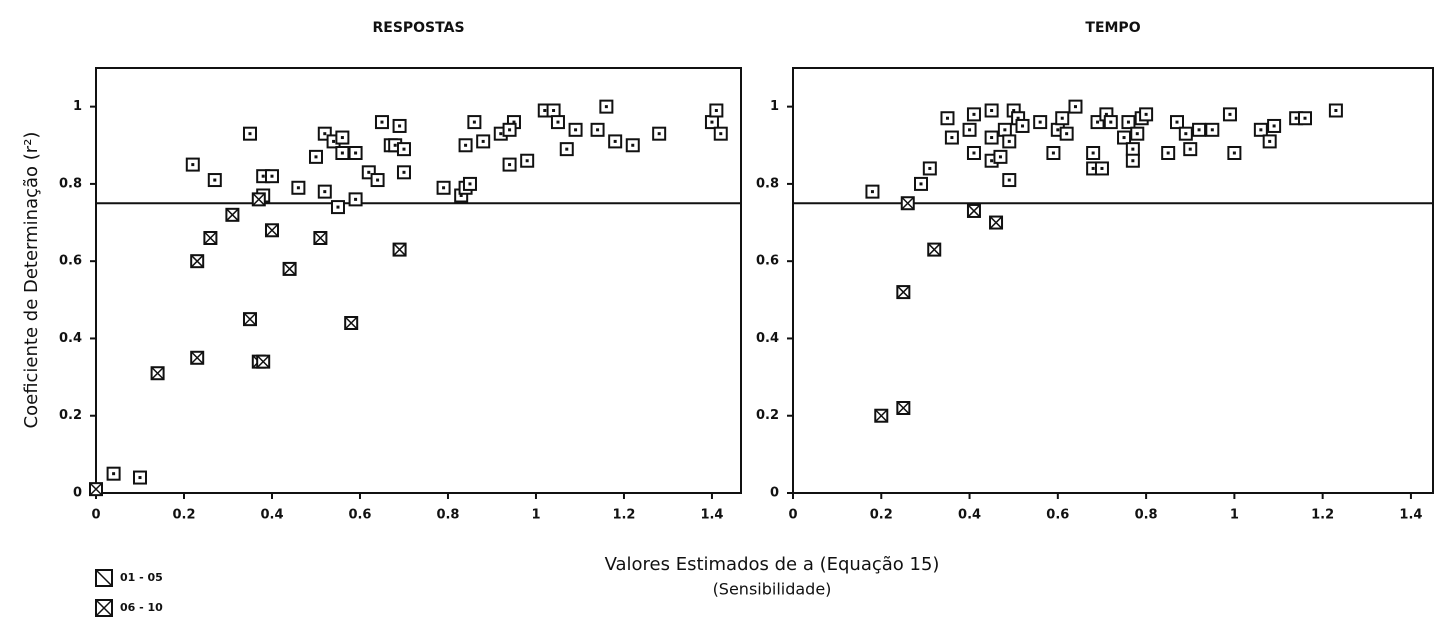 This screenshot has height=636, width=1435. Describe the element at coordinates (183, 515) in the screenshot. I see `x-tick-label: 0.2` at that location.